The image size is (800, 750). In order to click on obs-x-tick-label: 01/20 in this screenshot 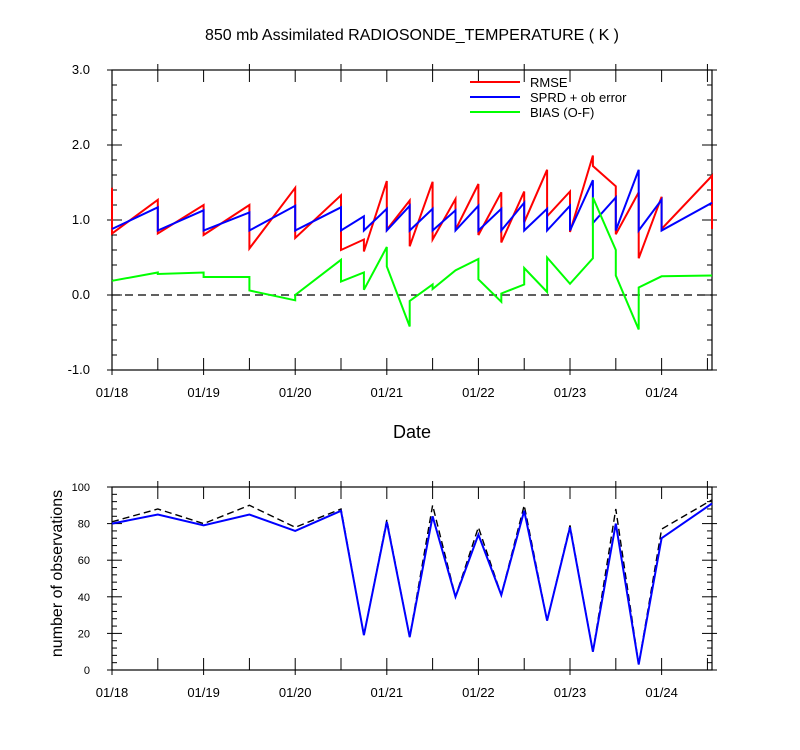, I will do `click(295, 692)`.